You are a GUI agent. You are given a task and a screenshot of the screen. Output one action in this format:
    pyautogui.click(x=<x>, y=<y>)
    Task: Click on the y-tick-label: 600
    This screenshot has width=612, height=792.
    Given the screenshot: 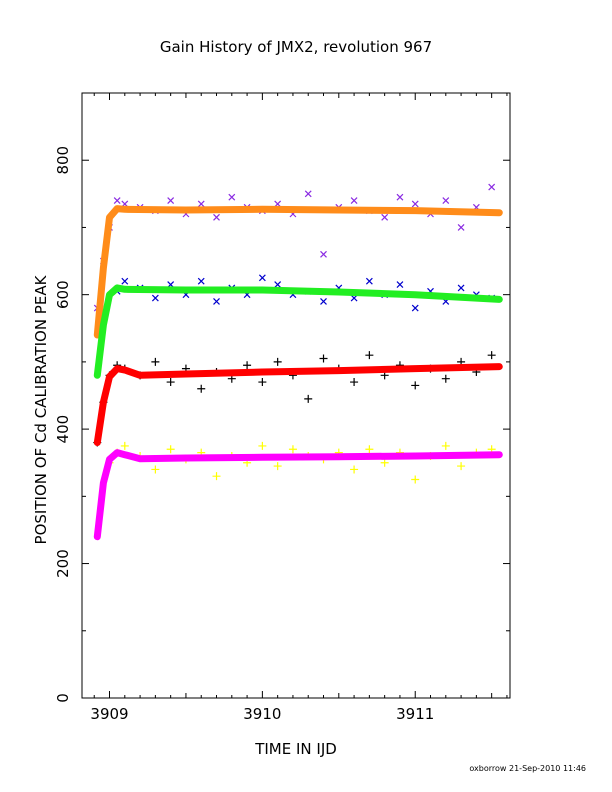 What is the action you would take?
    pyautogui.click(x=63, y=294)
    